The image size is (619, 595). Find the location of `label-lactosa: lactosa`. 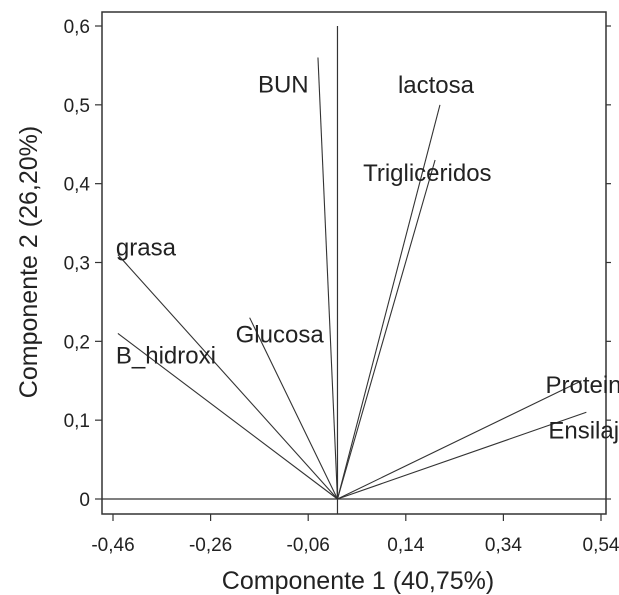

label-lactosa: lactosa is located at coordinates (436, 85).